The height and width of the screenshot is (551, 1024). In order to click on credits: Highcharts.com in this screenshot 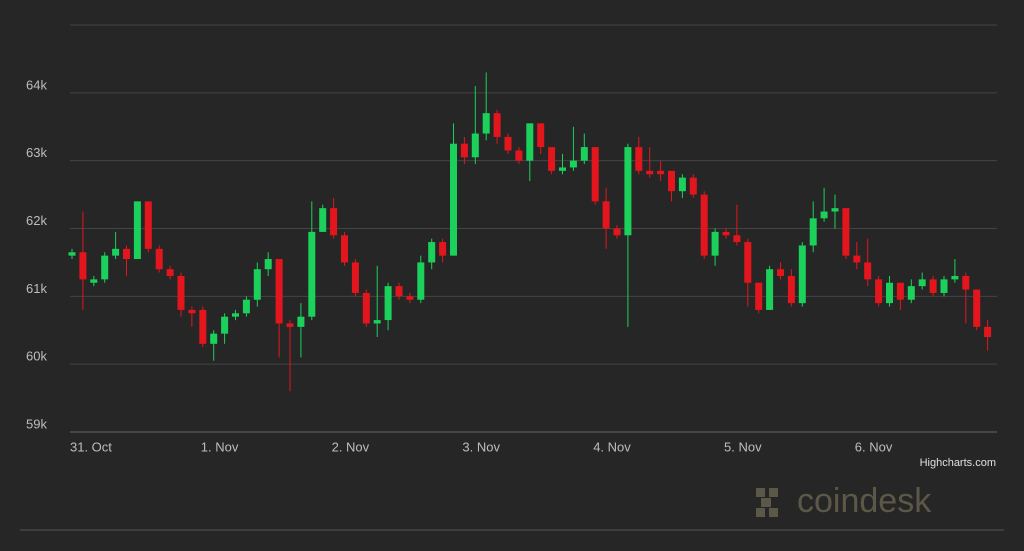, I will do `click(958, 463)`.